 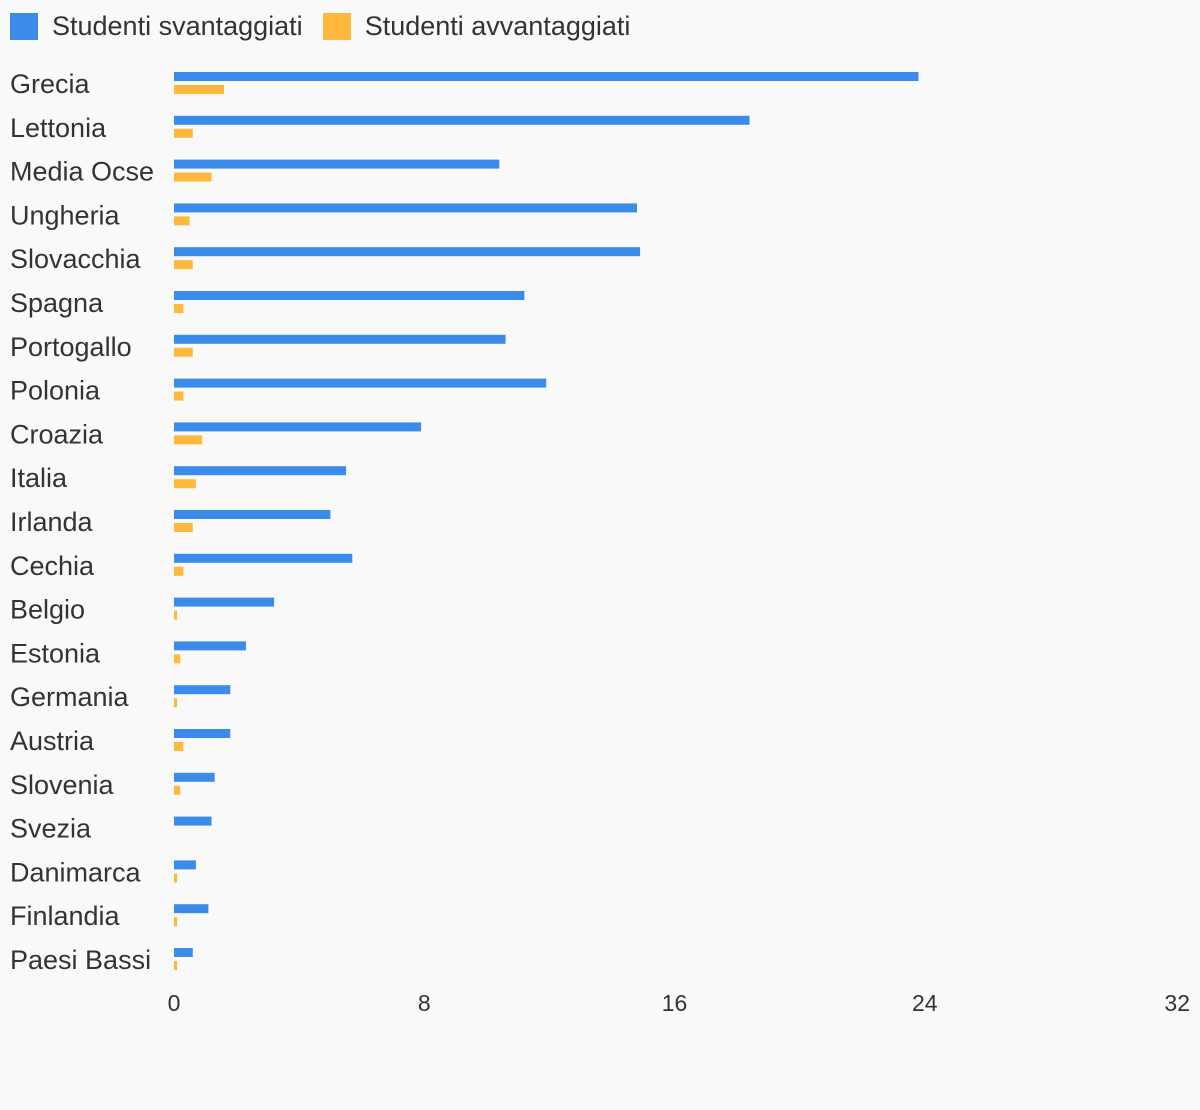 I want to click on x-tick-label: 32, so click(x=1177, y=1003).